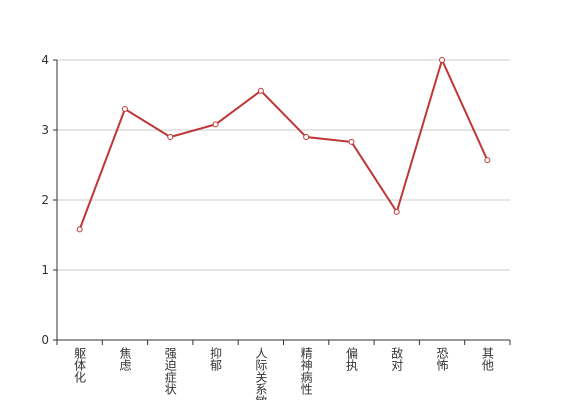  I want to click on x-tick-label: 偏执, so click(351, 359).